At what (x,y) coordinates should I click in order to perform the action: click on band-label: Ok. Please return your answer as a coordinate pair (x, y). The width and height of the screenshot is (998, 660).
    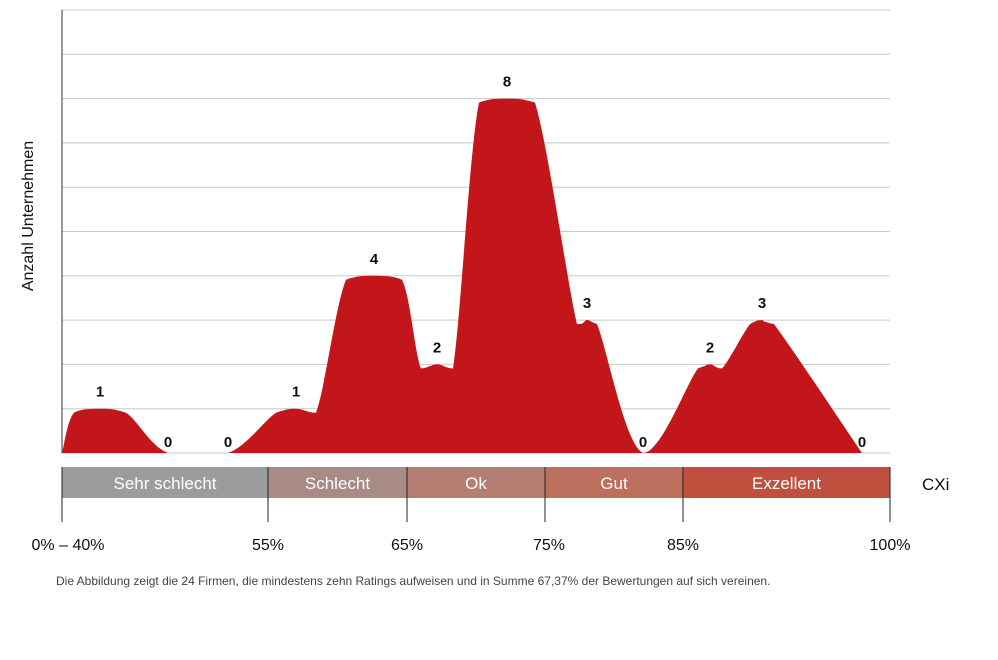
    Looking at the image, I should click on (476, 483).